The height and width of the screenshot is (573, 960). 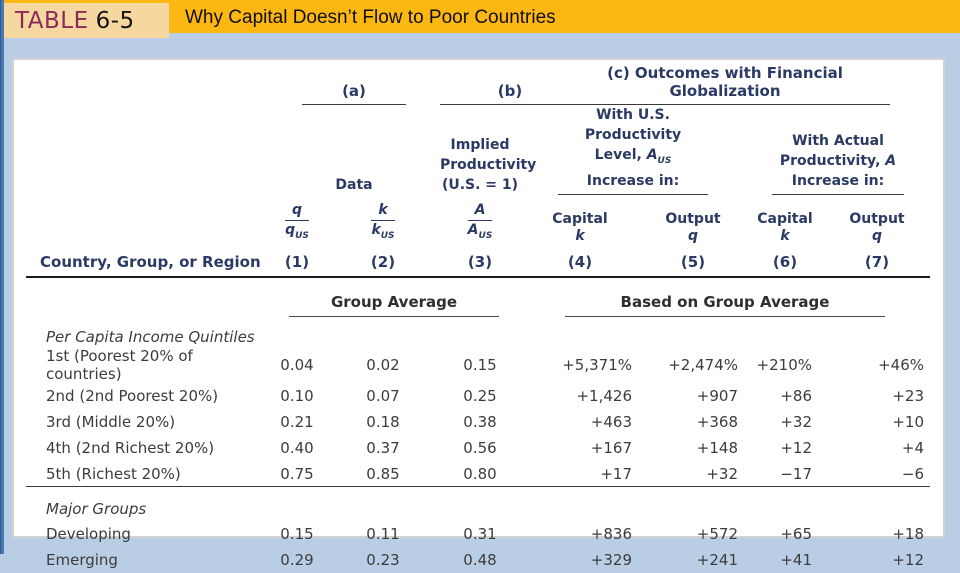 I want to click on cell-value: +2,474%, so click(x=703, y=364).